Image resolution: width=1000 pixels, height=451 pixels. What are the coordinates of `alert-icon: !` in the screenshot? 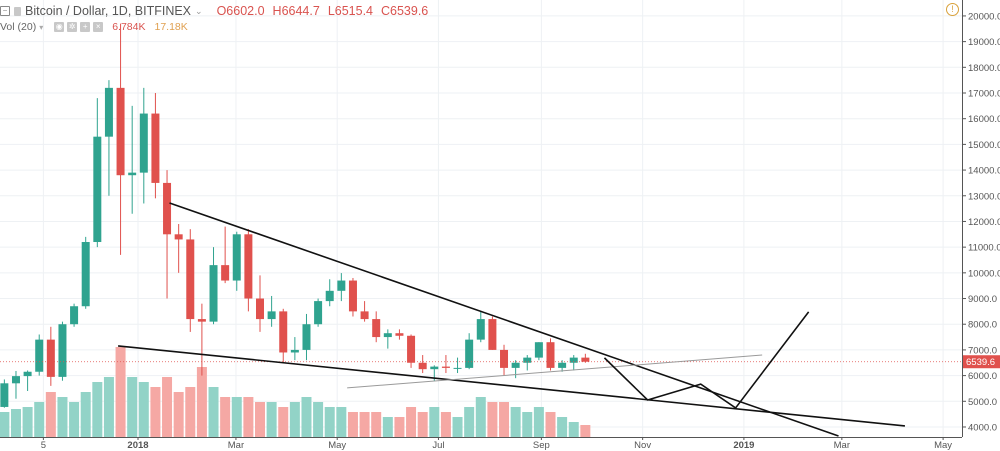 It's located at (952, 9).